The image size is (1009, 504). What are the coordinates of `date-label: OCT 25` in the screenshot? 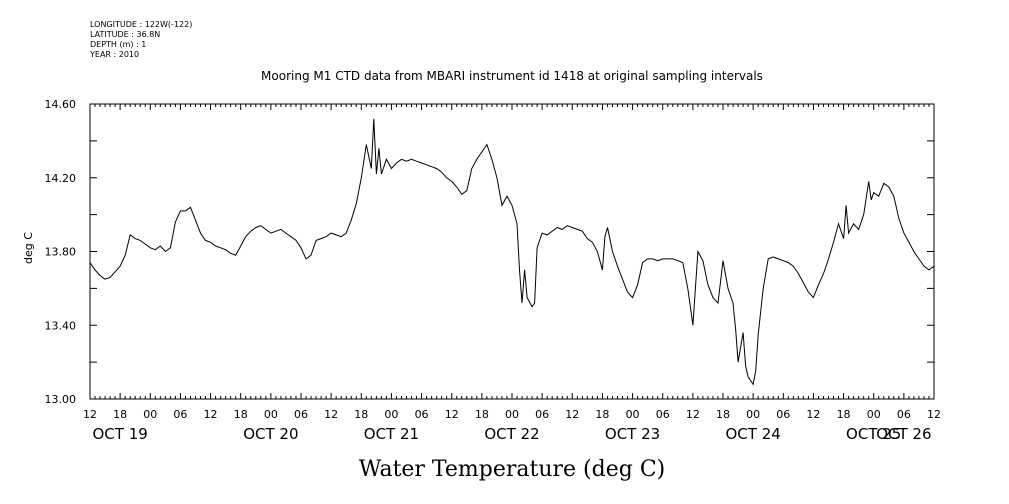 It's located at (873, 434).